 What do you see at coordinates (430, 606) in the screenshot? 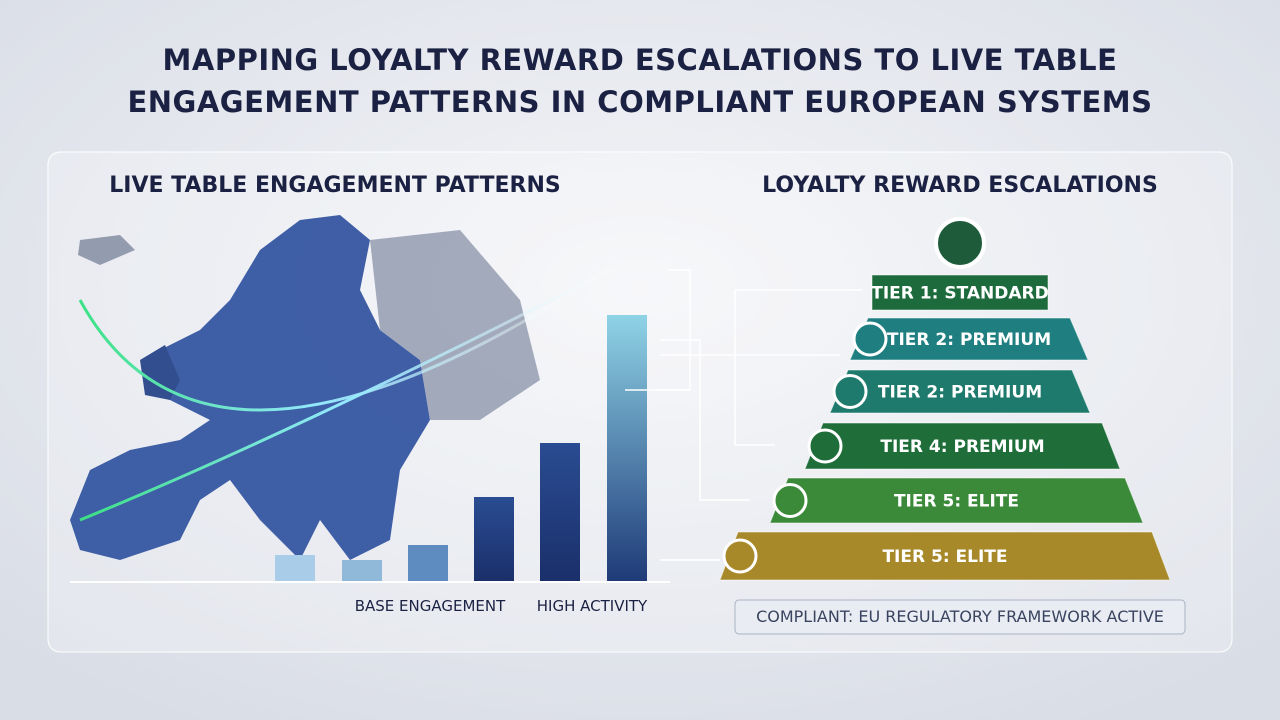
I see `axis-label: BASE ENGAGEMENT` at bounding box center [430, 606].